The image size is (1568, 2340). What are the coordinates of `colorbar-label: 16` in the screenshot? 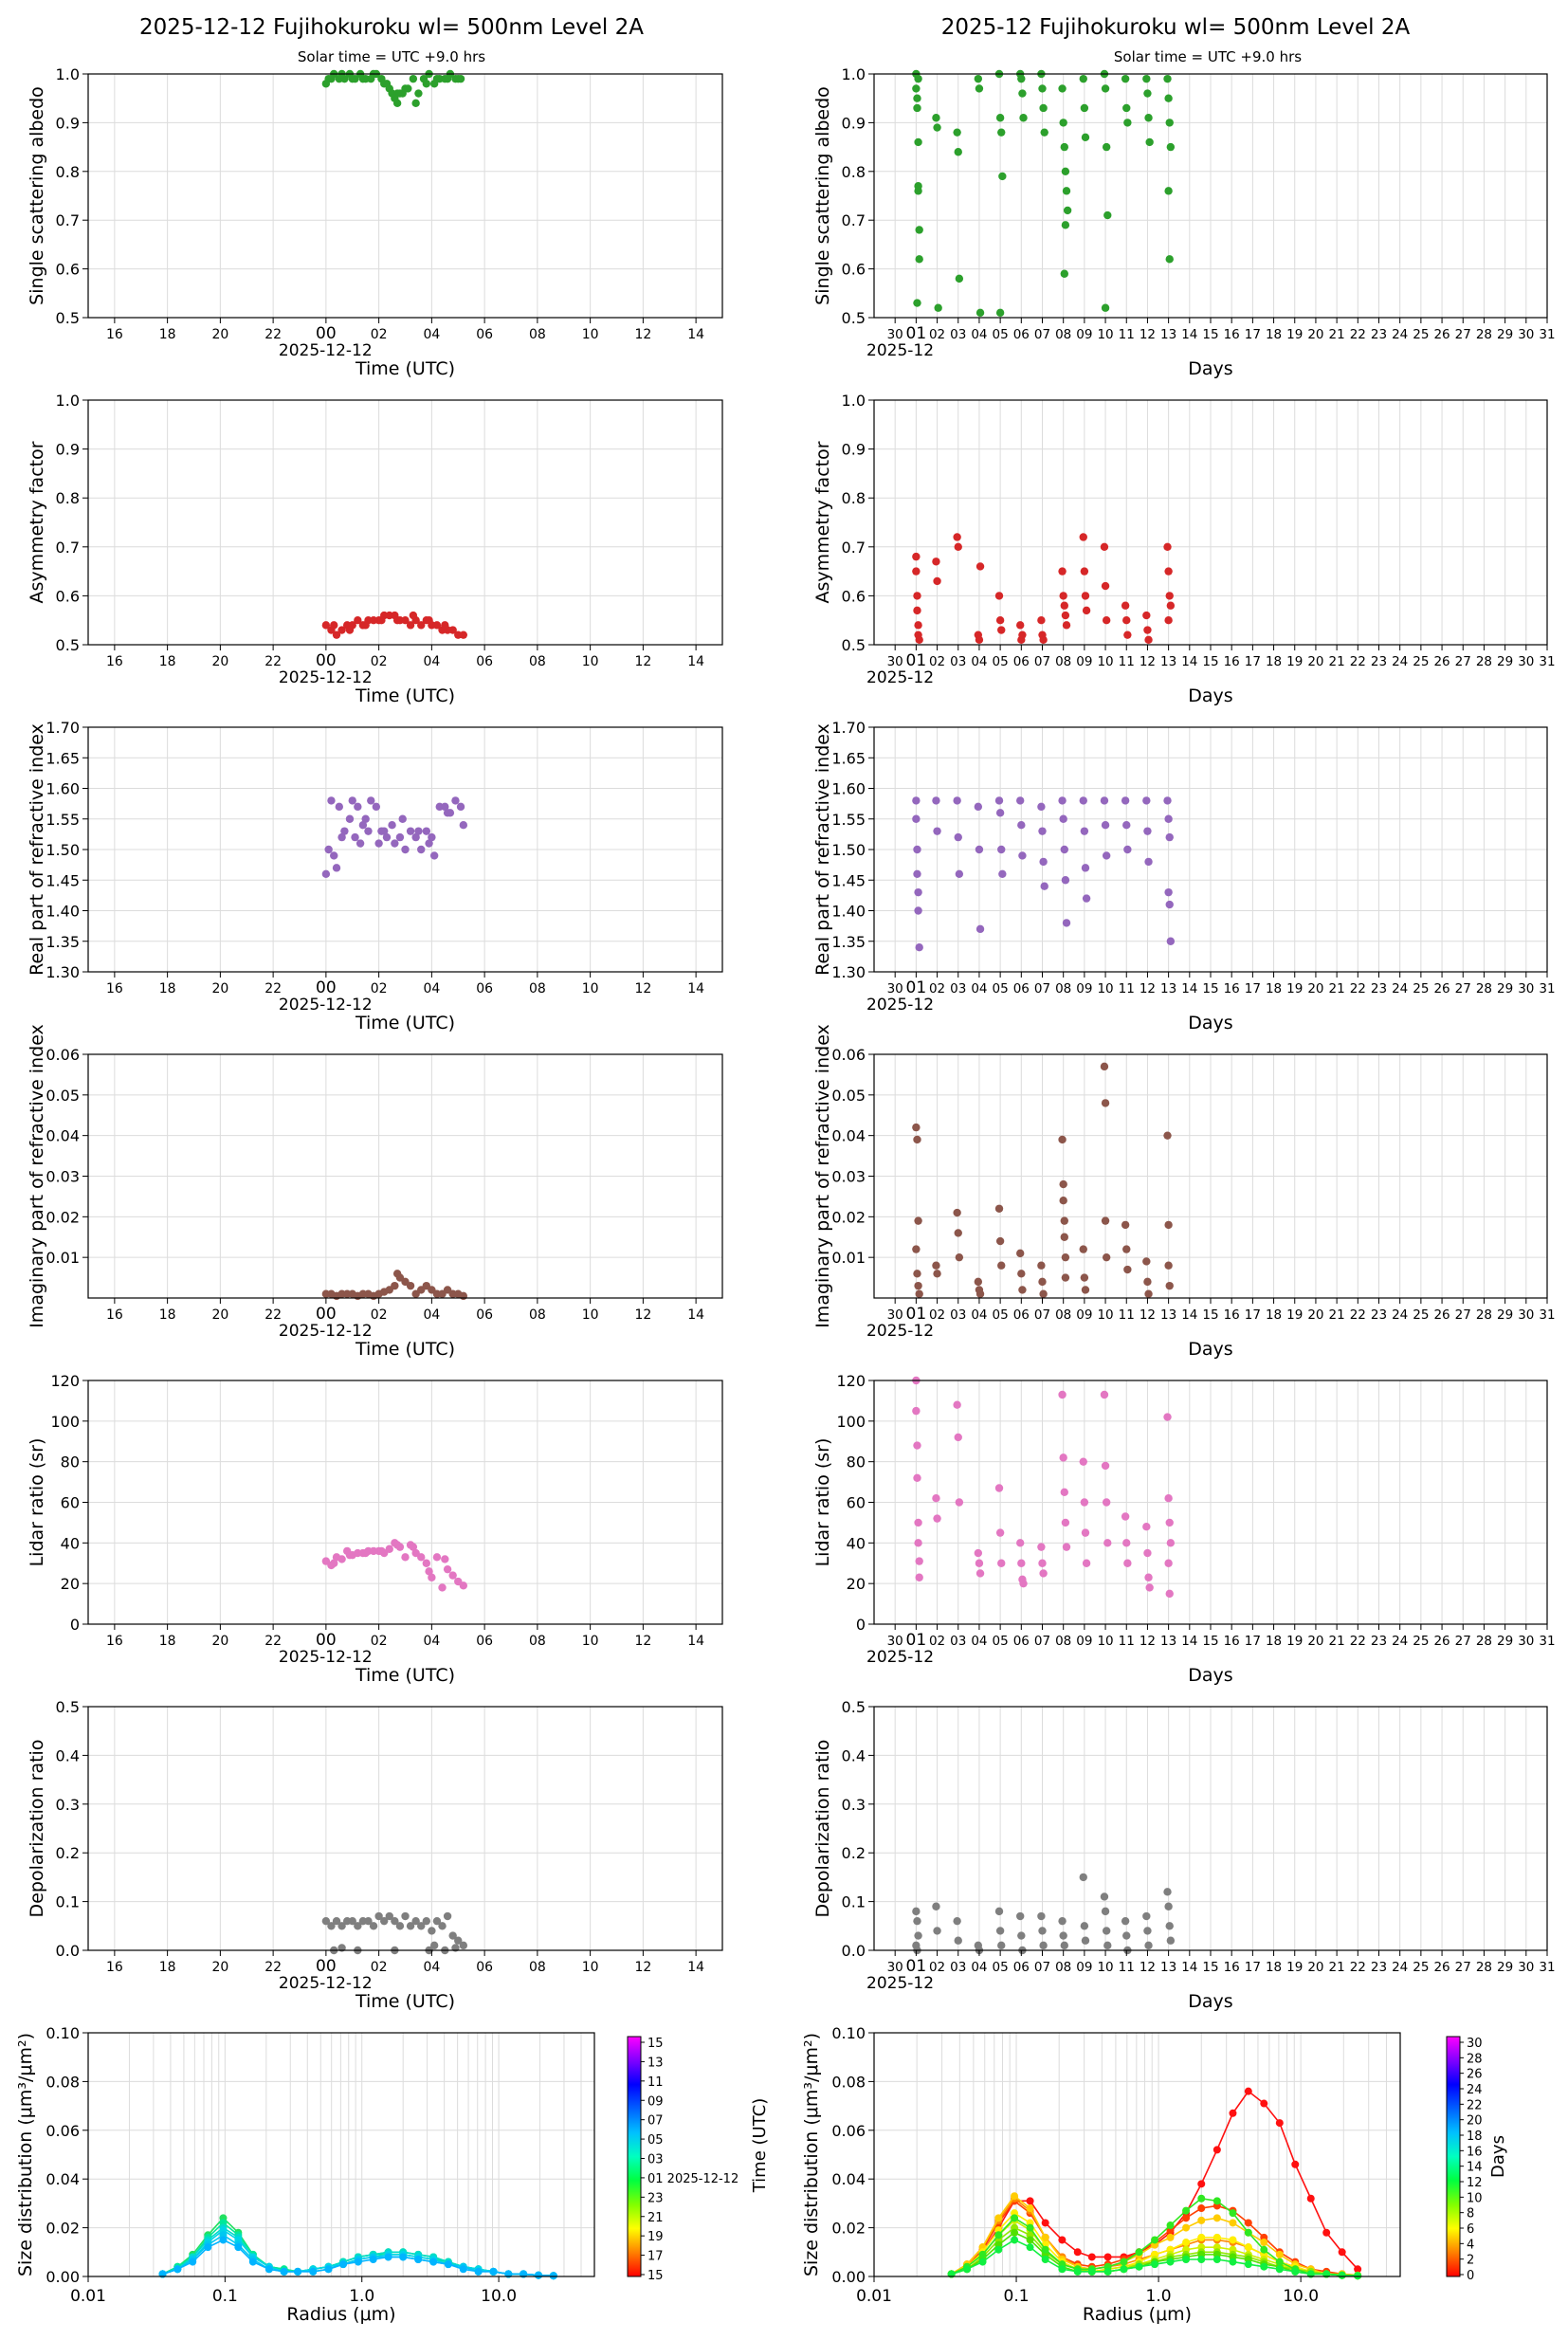 It's located at (1475, 2152).